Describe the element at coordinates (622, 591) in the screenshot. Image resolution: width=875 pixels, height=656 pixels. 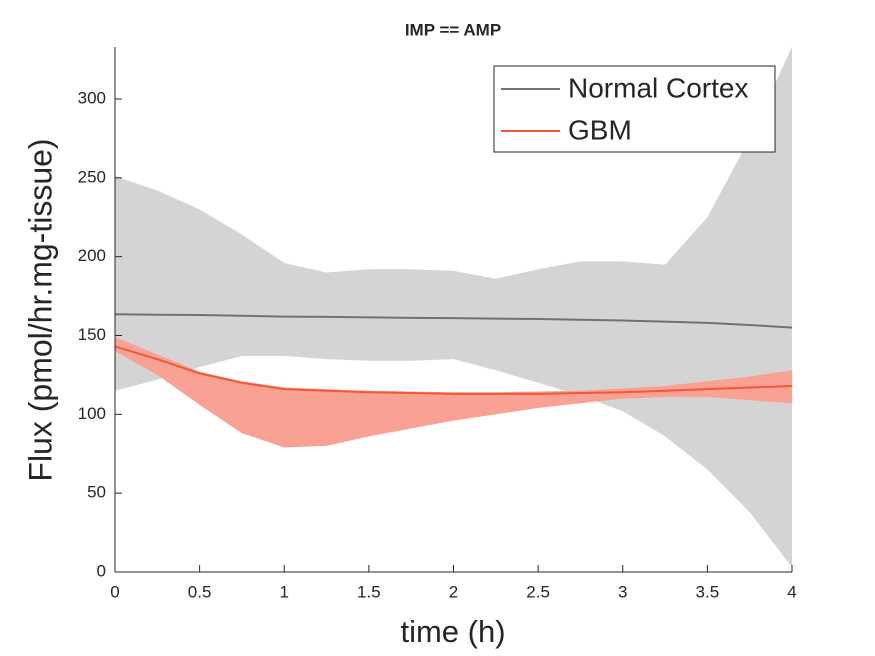
I see `x-tick-label: 3` at that location.